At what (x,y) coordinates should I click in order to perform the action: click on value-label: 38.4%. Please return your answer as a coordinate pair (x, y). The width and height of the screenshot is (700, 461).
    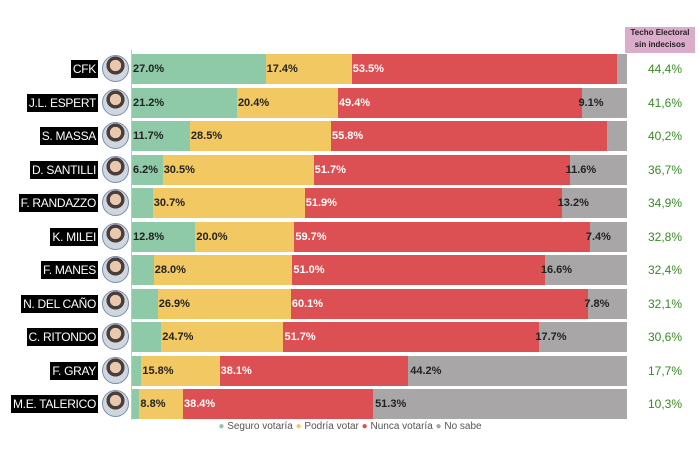
    Looking at the image, I should click on (199, 404).